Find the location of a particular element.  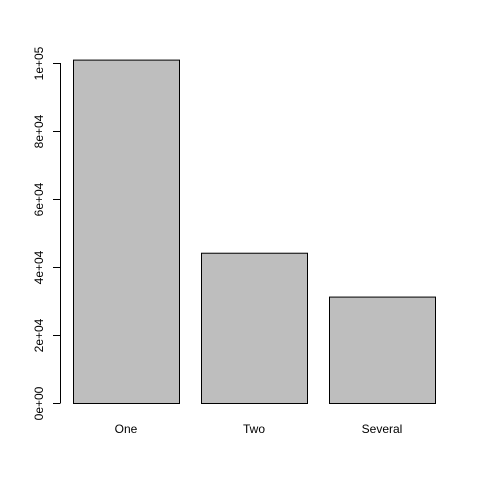

y-tick-label: 0e+00 is located at coordinates (39, 403).